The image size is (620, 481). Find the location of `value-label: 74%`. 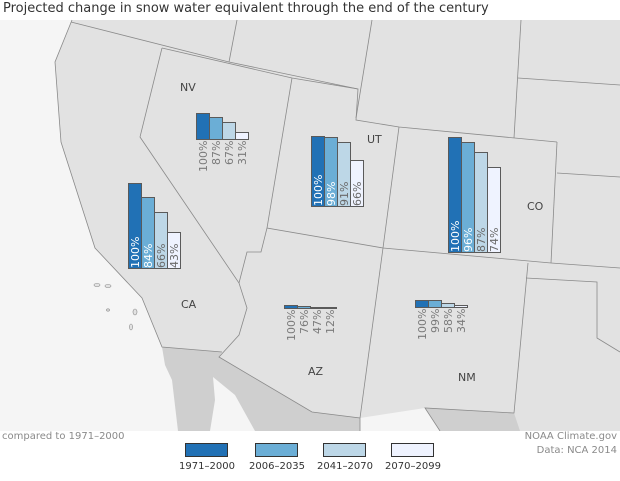

value-label: 74% is located at coordinates (494, 239).